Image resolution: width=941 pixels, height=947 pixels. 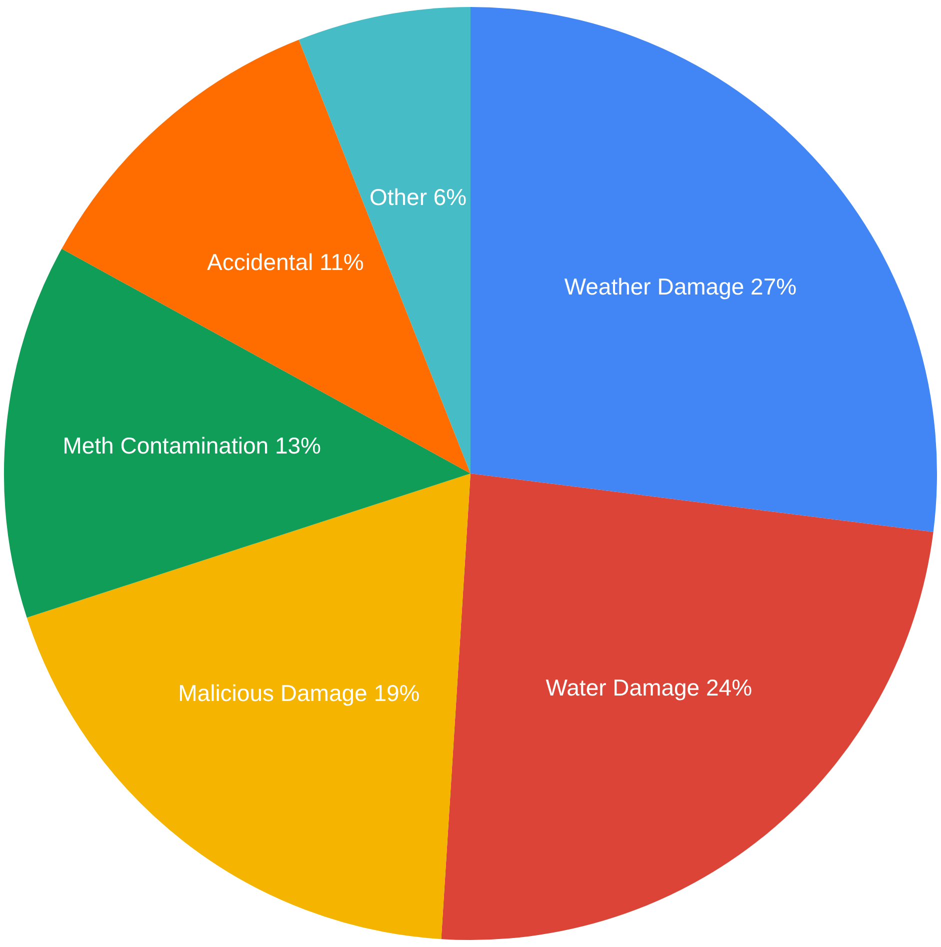 What do you see at coordinates (299, 693) in the screenshot?
I see `slice-label: Malicious Damage 19%` at bounding box center [299, 693].